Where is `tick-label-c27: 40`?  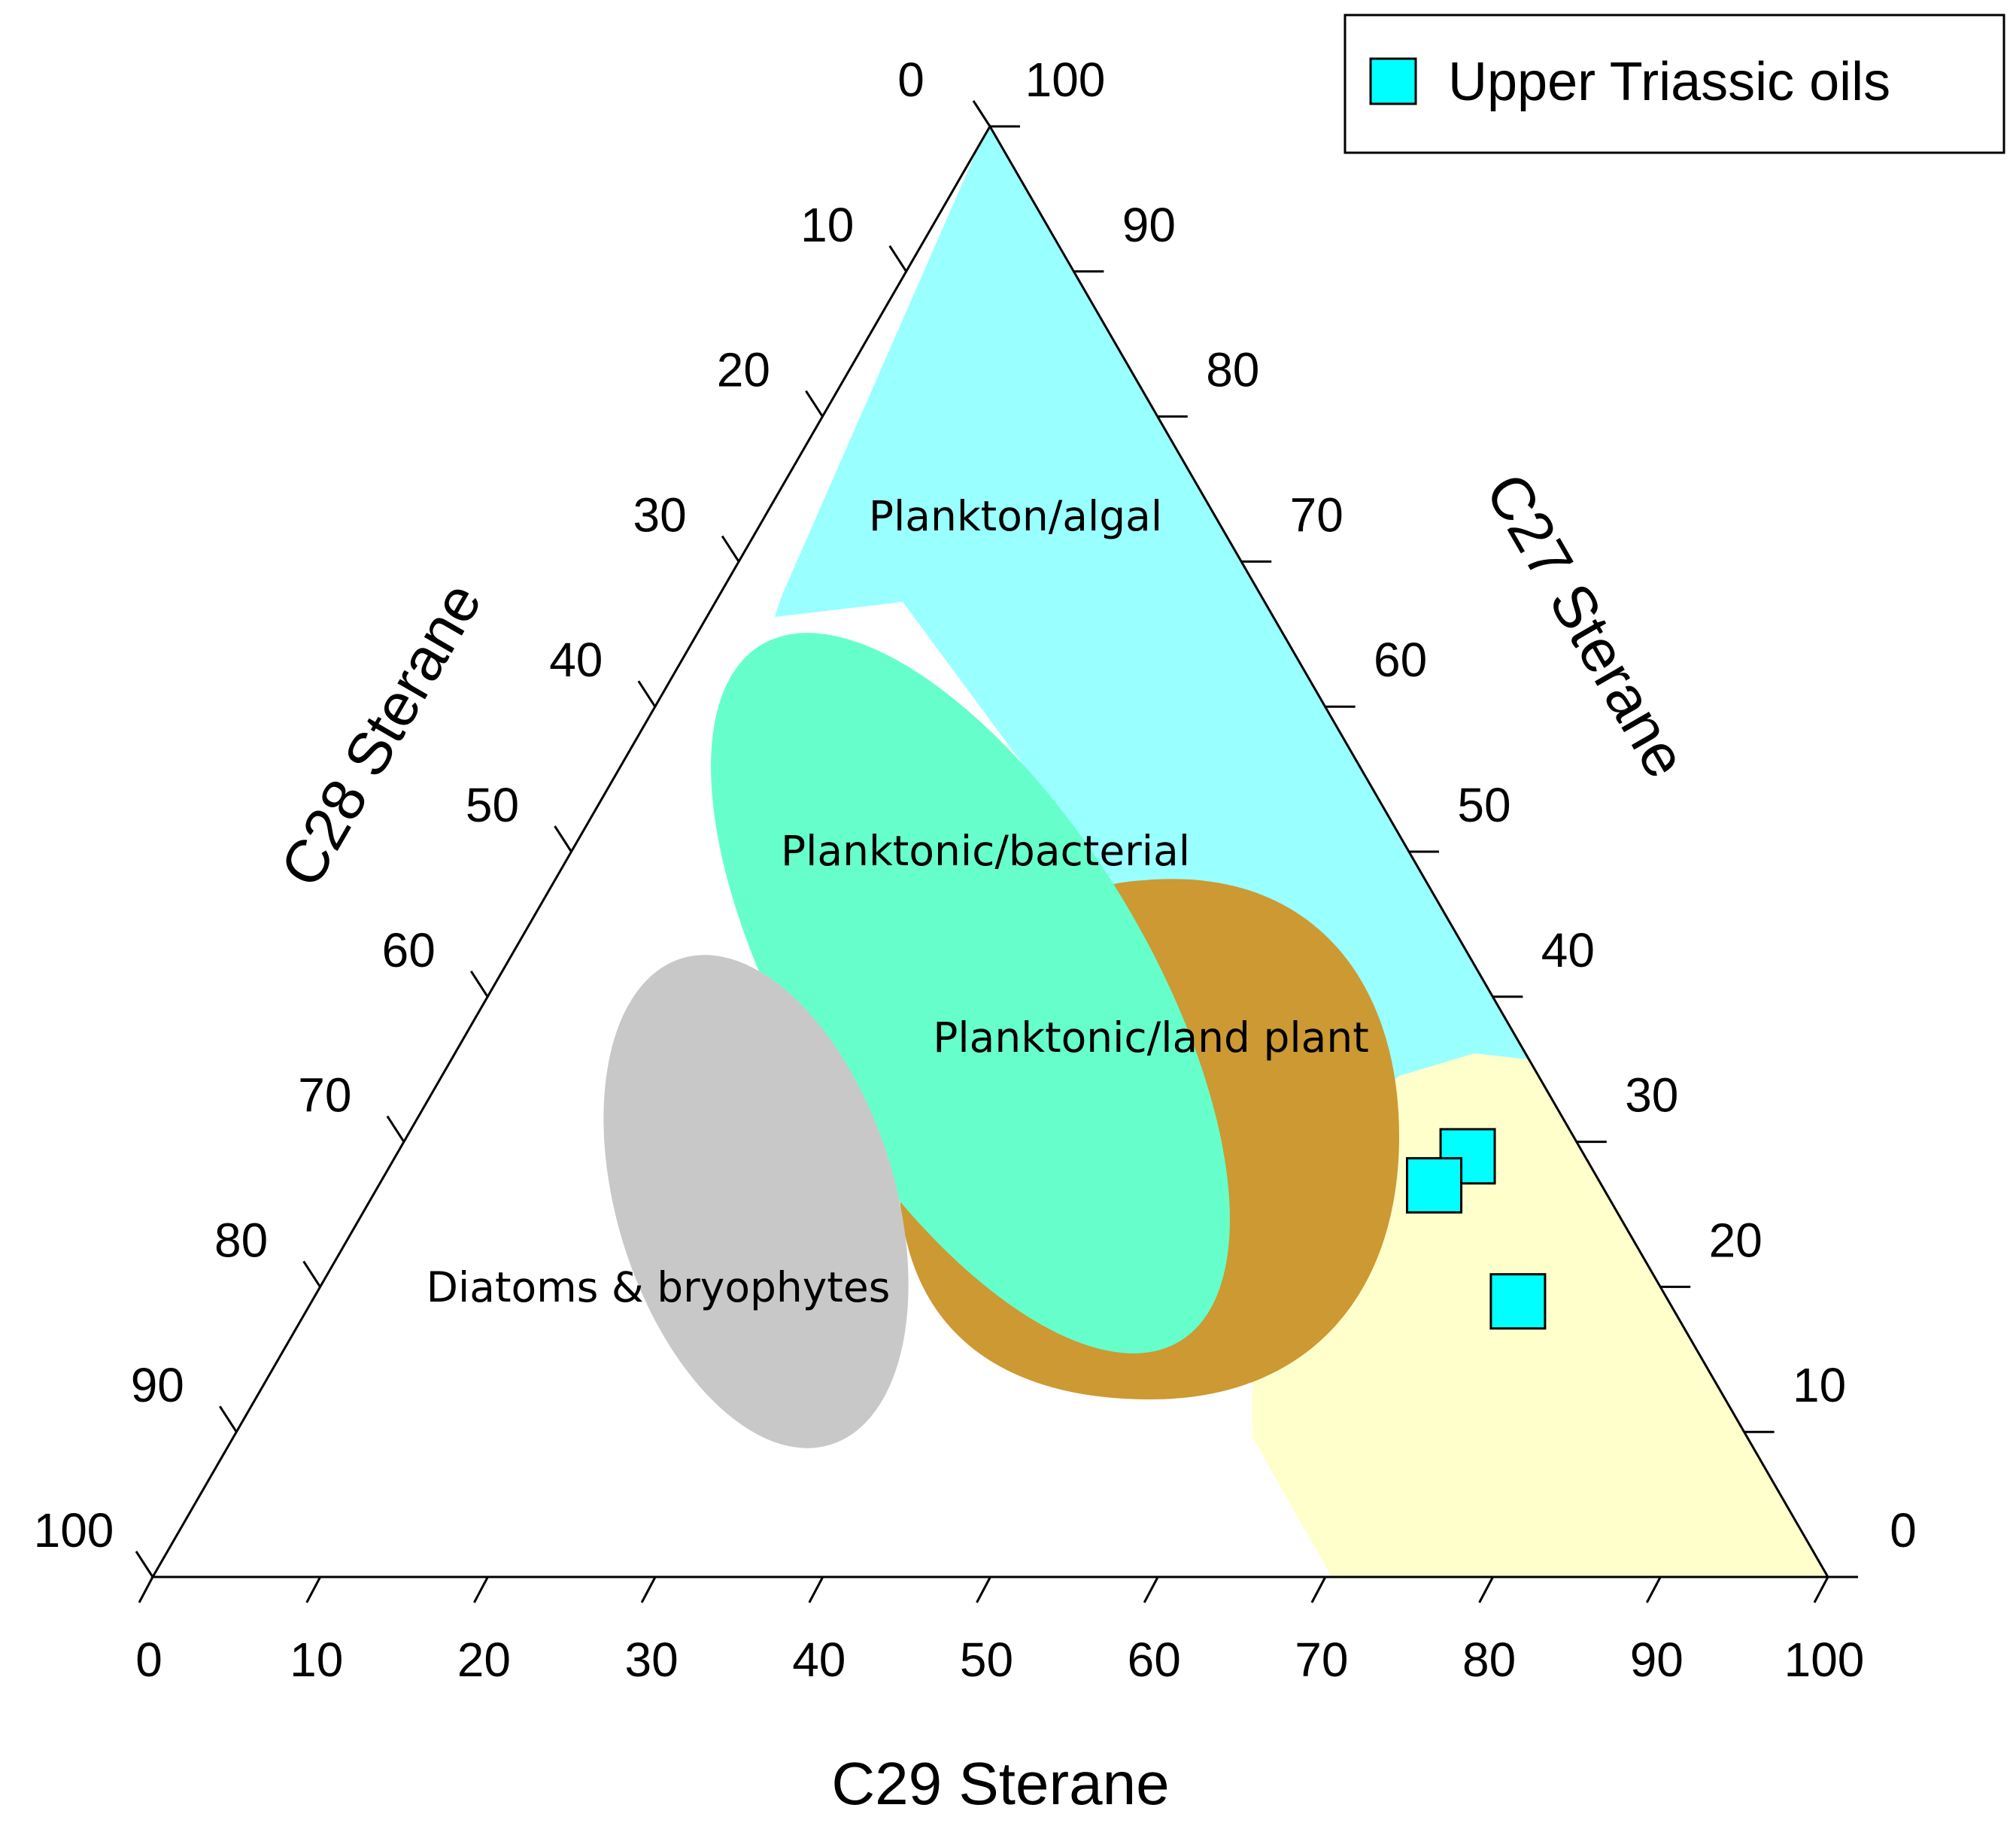 tick-label-c27: 40 is located at coordinates (1568, 950).